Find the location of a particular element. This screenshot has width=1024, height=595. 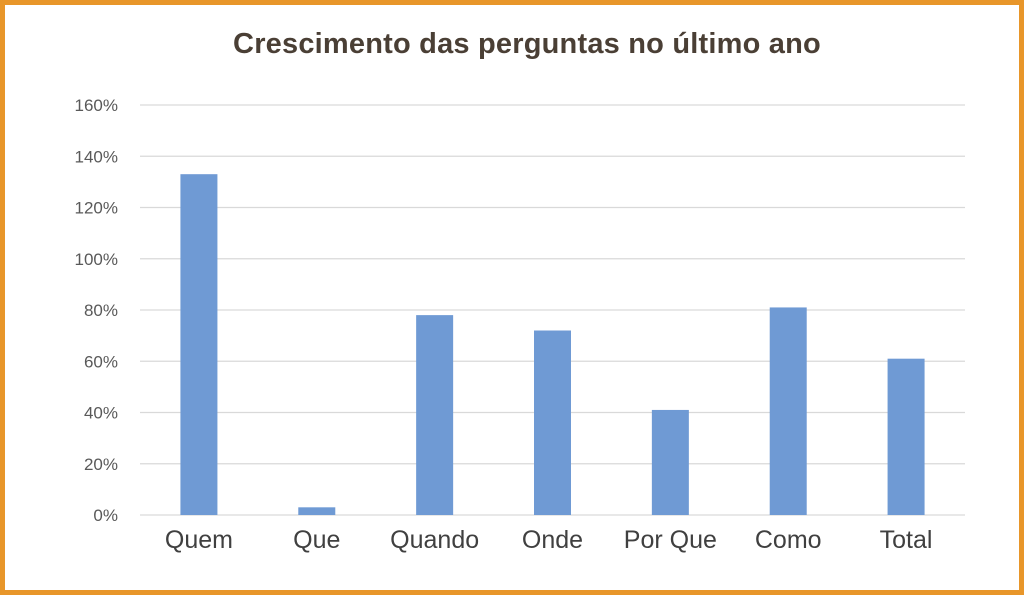

y-tick-label: 120% is located at coordinates (96, 208).